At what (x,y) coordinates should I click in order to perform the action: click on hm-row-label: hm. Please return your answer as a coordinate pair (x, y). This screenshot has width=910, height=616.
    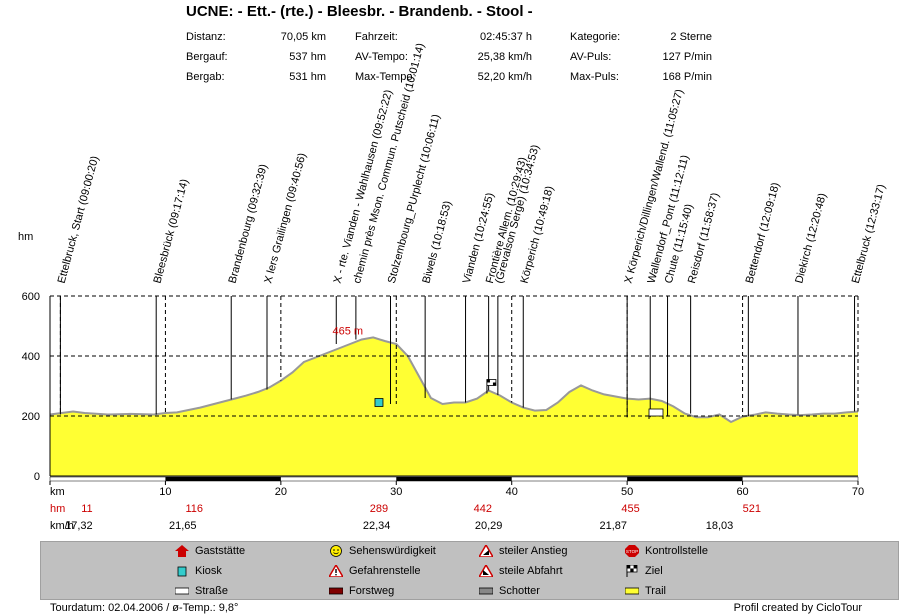
    Looking at the image, I should click on (57, 509).